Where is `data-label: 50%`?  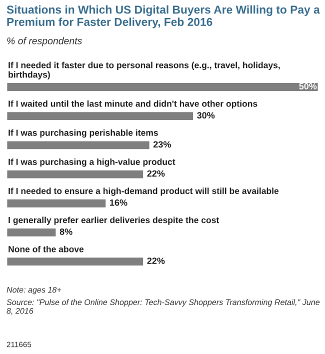 data-label: 50% is located at coordinates (308, 86).